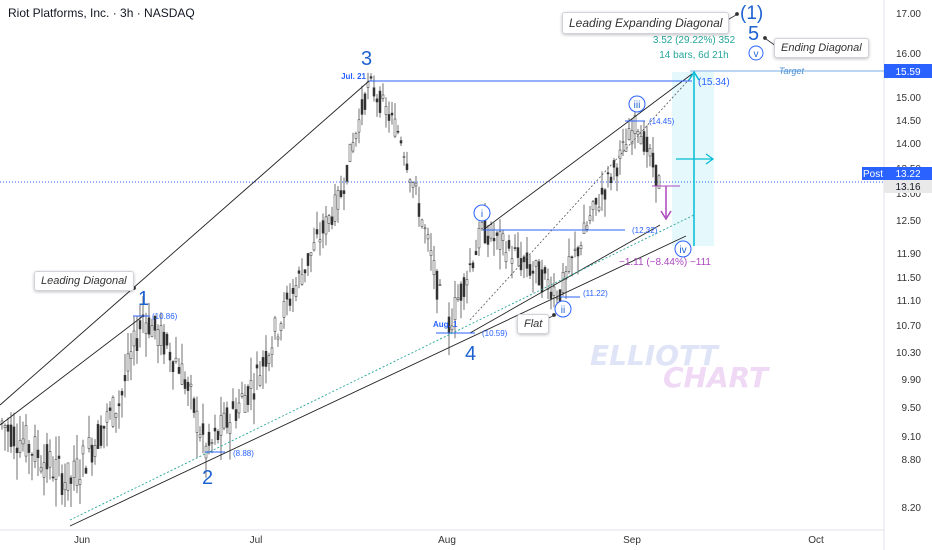  Describe the element at coordinates (495, 333) in the screenshot. I see `note-wave4: (10.59)` at that location.